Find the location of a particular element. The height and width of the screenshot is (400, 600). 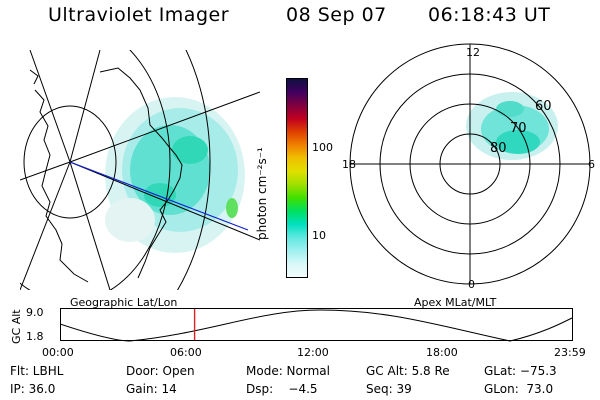

status-dsp: Dsp: −4.5 is located at coordinates (282, 389).